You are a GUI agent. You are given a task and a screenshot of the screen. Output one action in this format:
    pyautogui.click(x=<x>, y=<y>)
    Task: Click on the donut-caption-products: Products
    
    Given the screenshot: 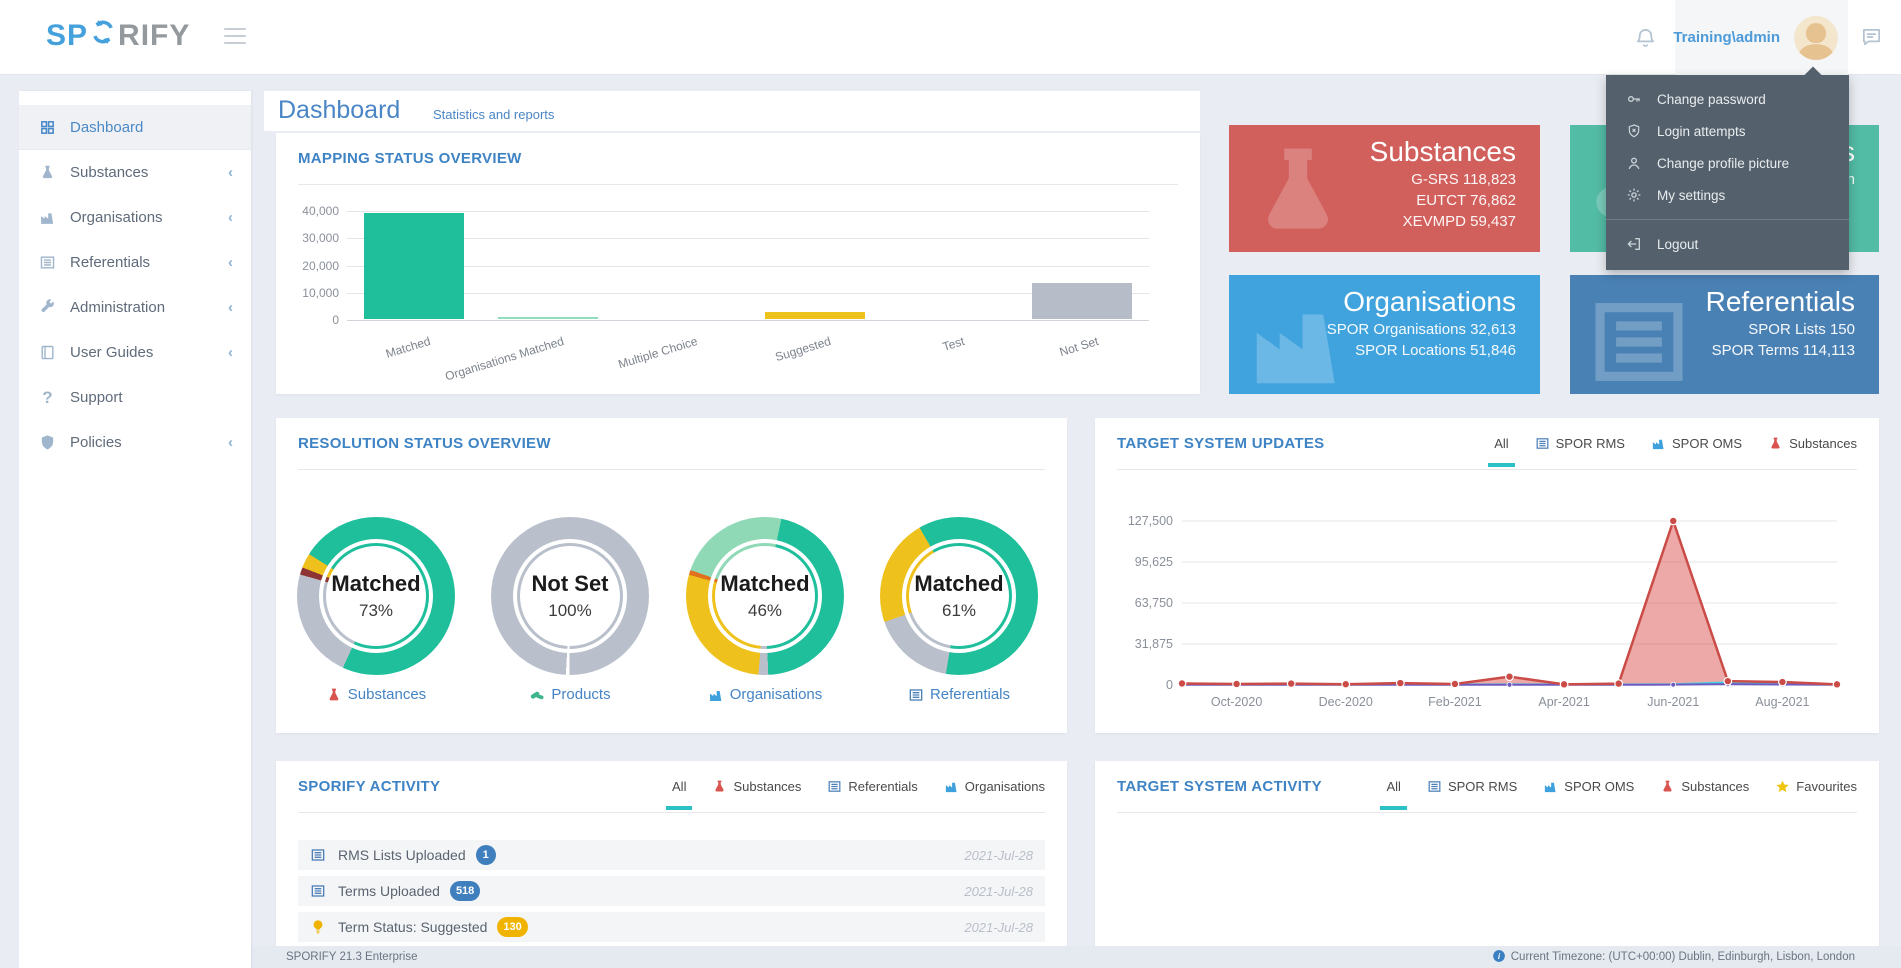 What is the action you would take?
    pyautogui.click(x=570, y=694)
    